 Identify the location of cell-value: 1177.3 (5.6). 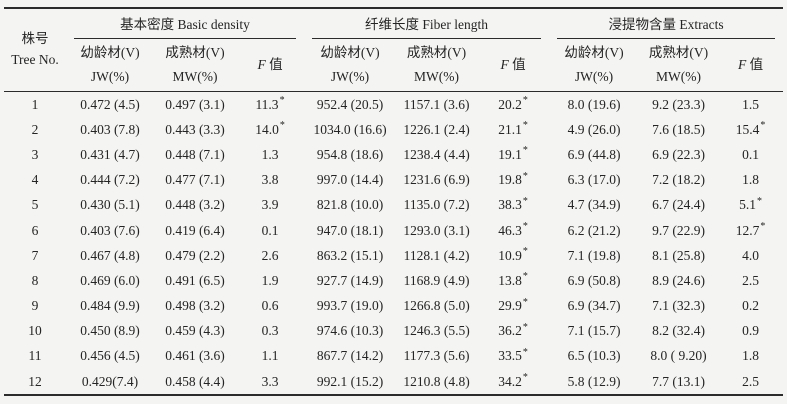
(436, 356).